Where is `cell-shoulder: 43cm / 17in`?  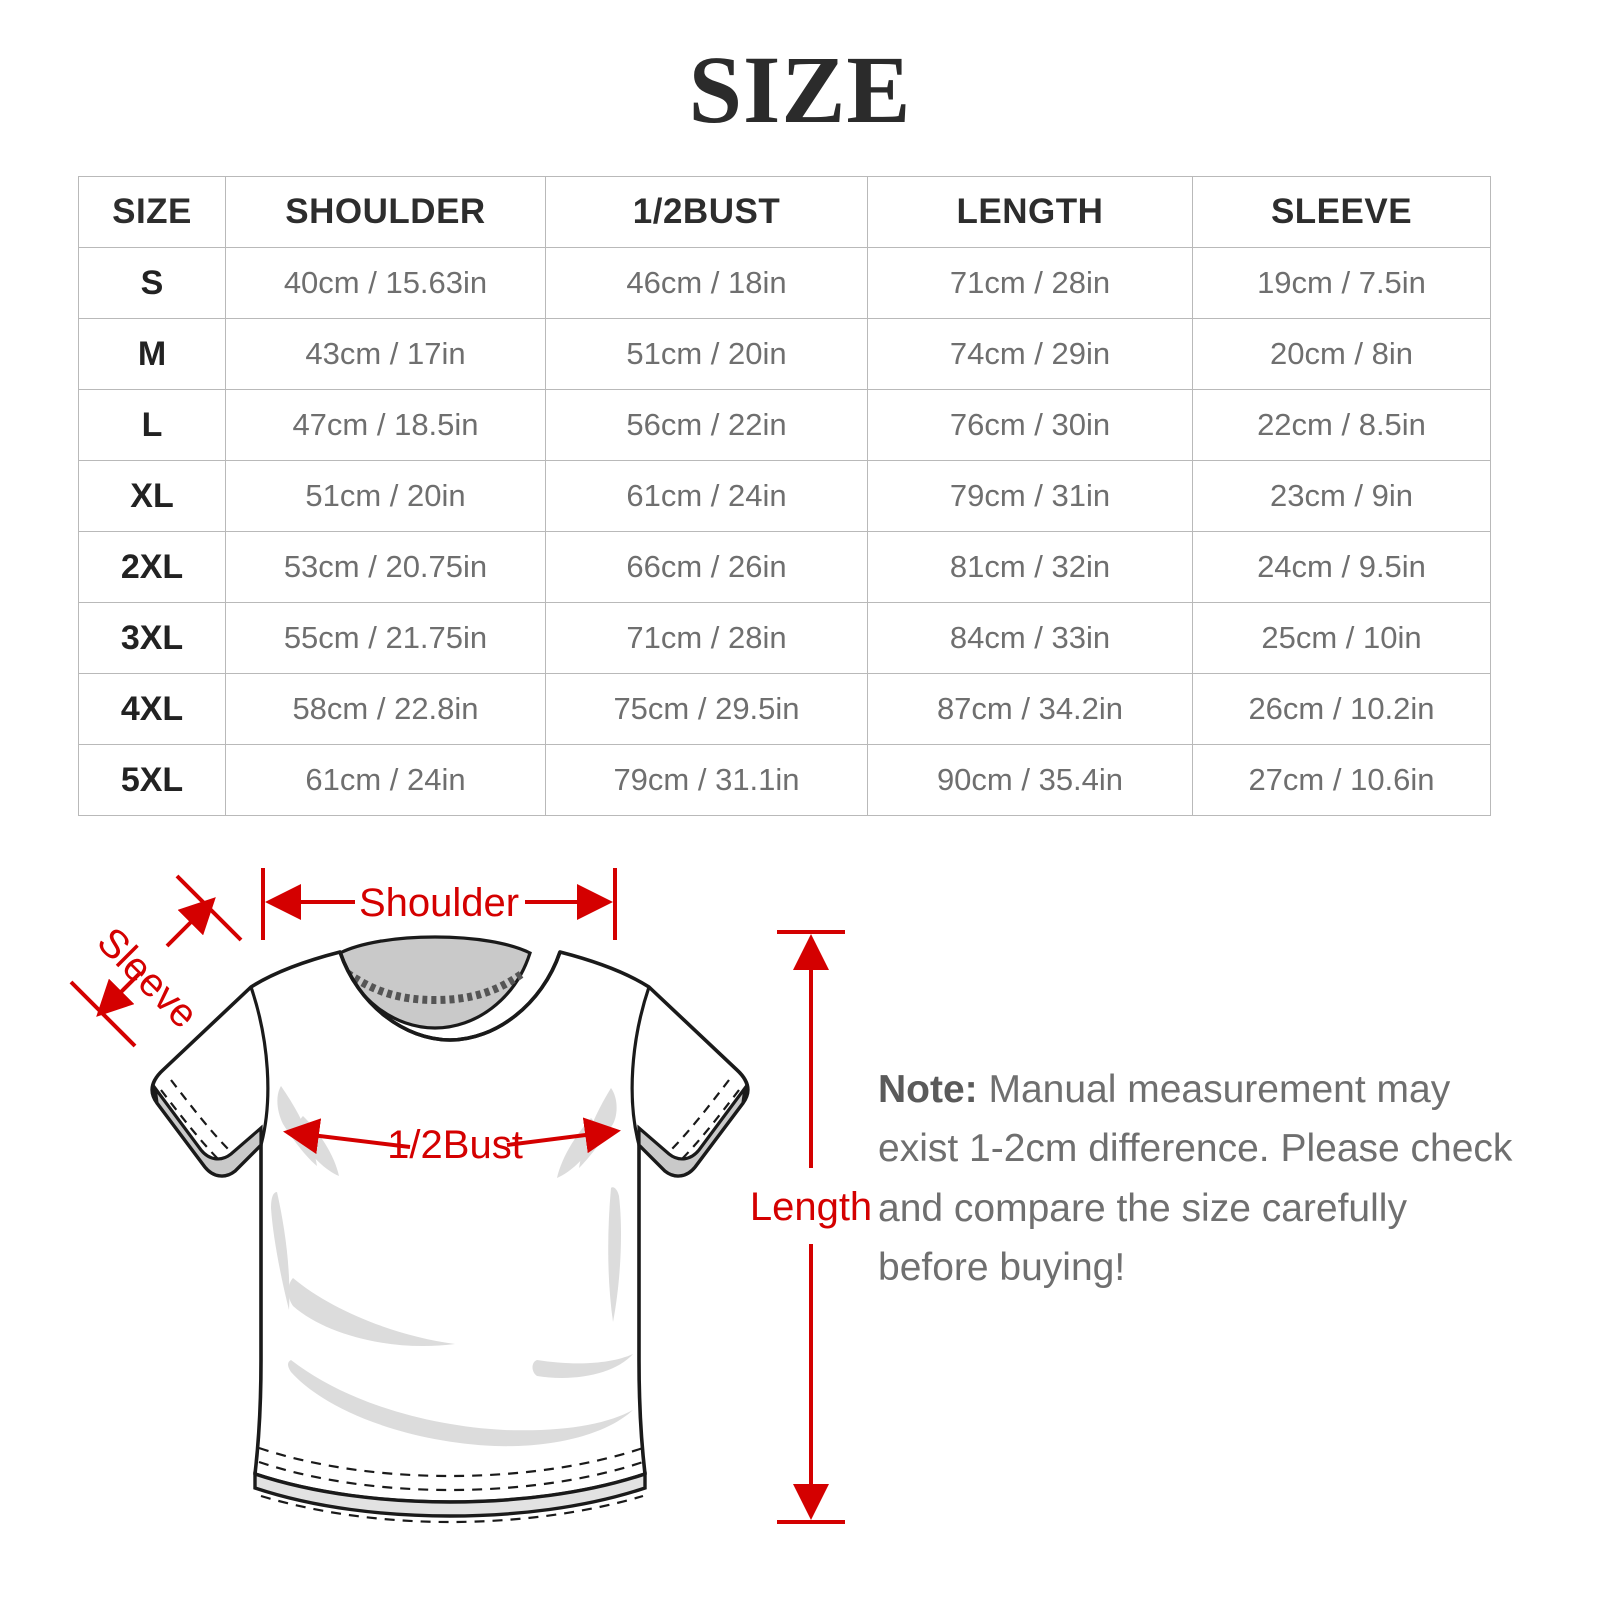 cell-shoulder: 43cm / 17in is located at coordinates (385, 354).